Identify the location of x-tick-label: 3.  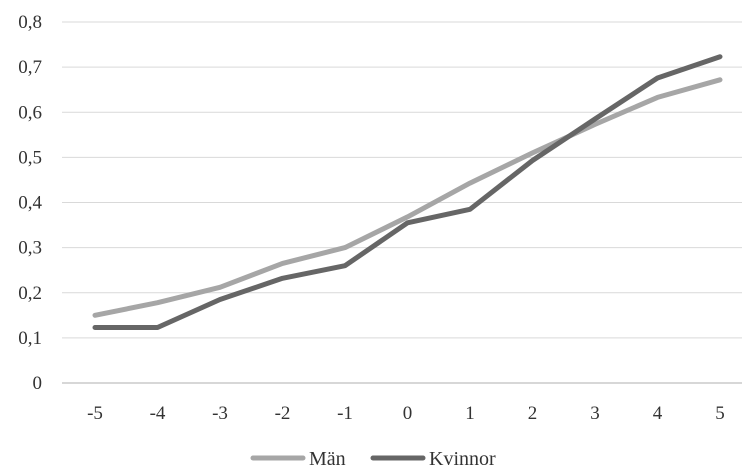
(595, 413).